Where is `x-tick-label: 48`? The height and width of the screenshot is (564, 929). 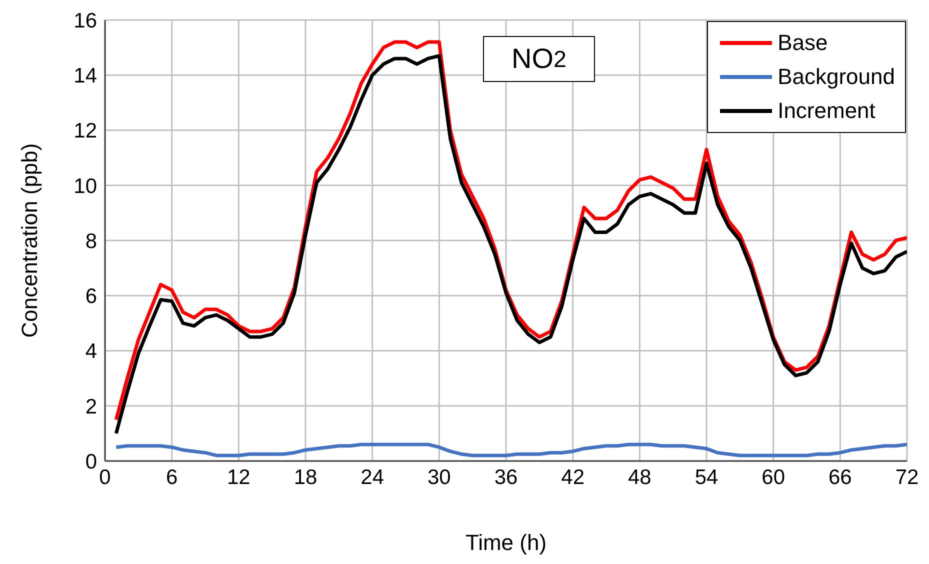
x-tick-label: 48 is located at coordinates (640, 477).